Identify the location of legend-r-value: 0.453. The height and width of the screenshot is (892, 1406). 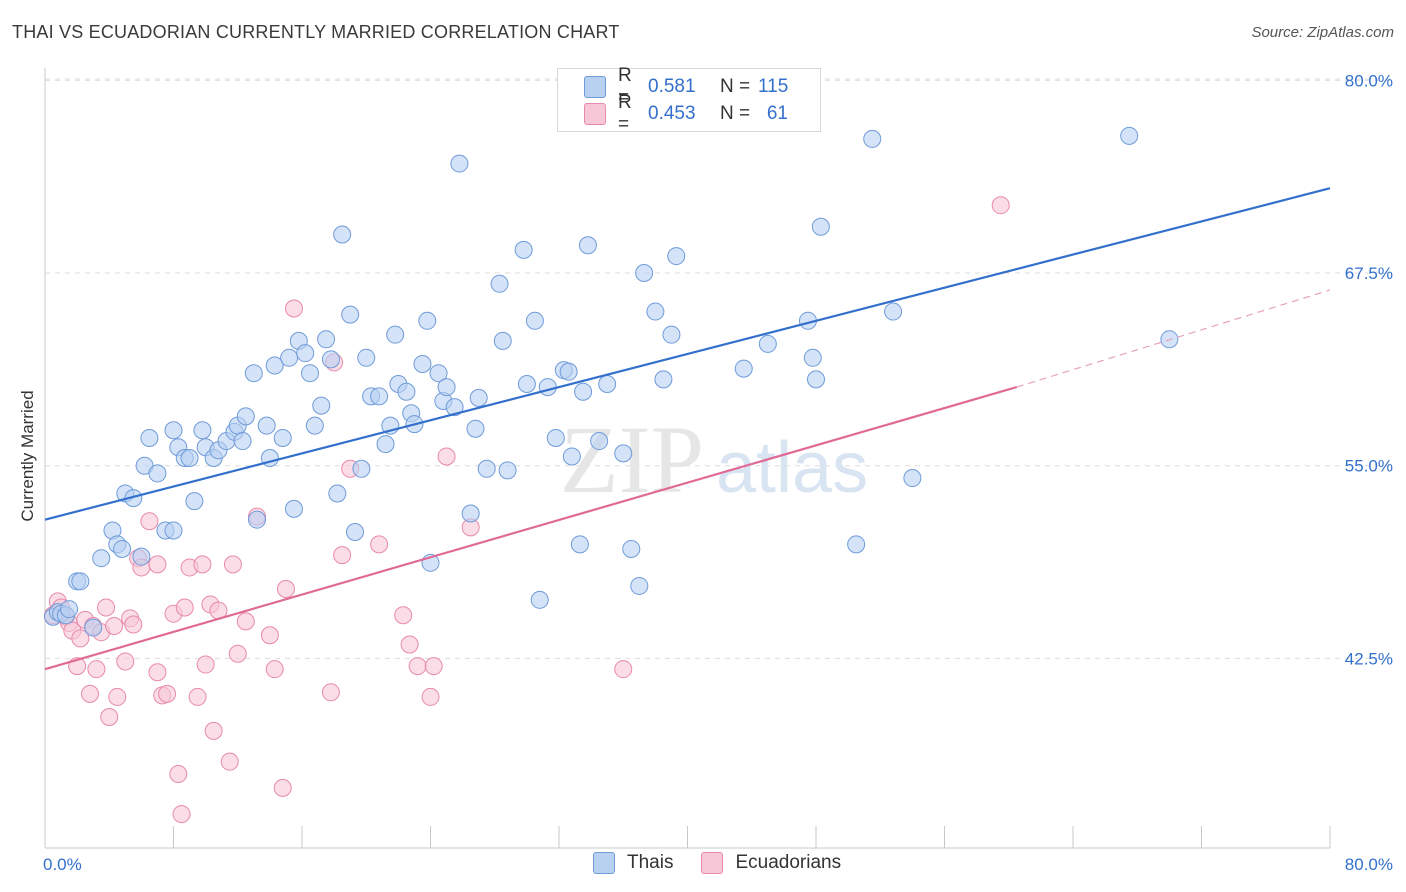
(672, 113).